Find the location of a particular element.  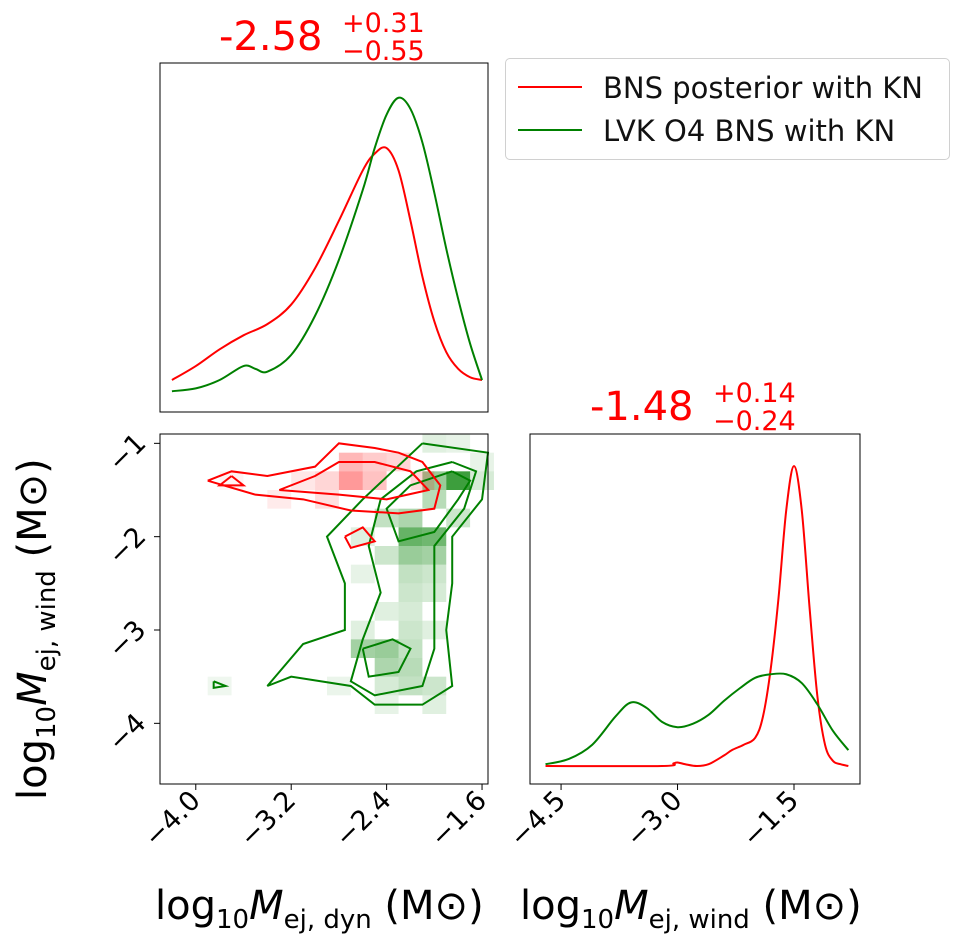

legend-label-lvk: LVK O4 BNS with KN is located at coordinates (749, 131).